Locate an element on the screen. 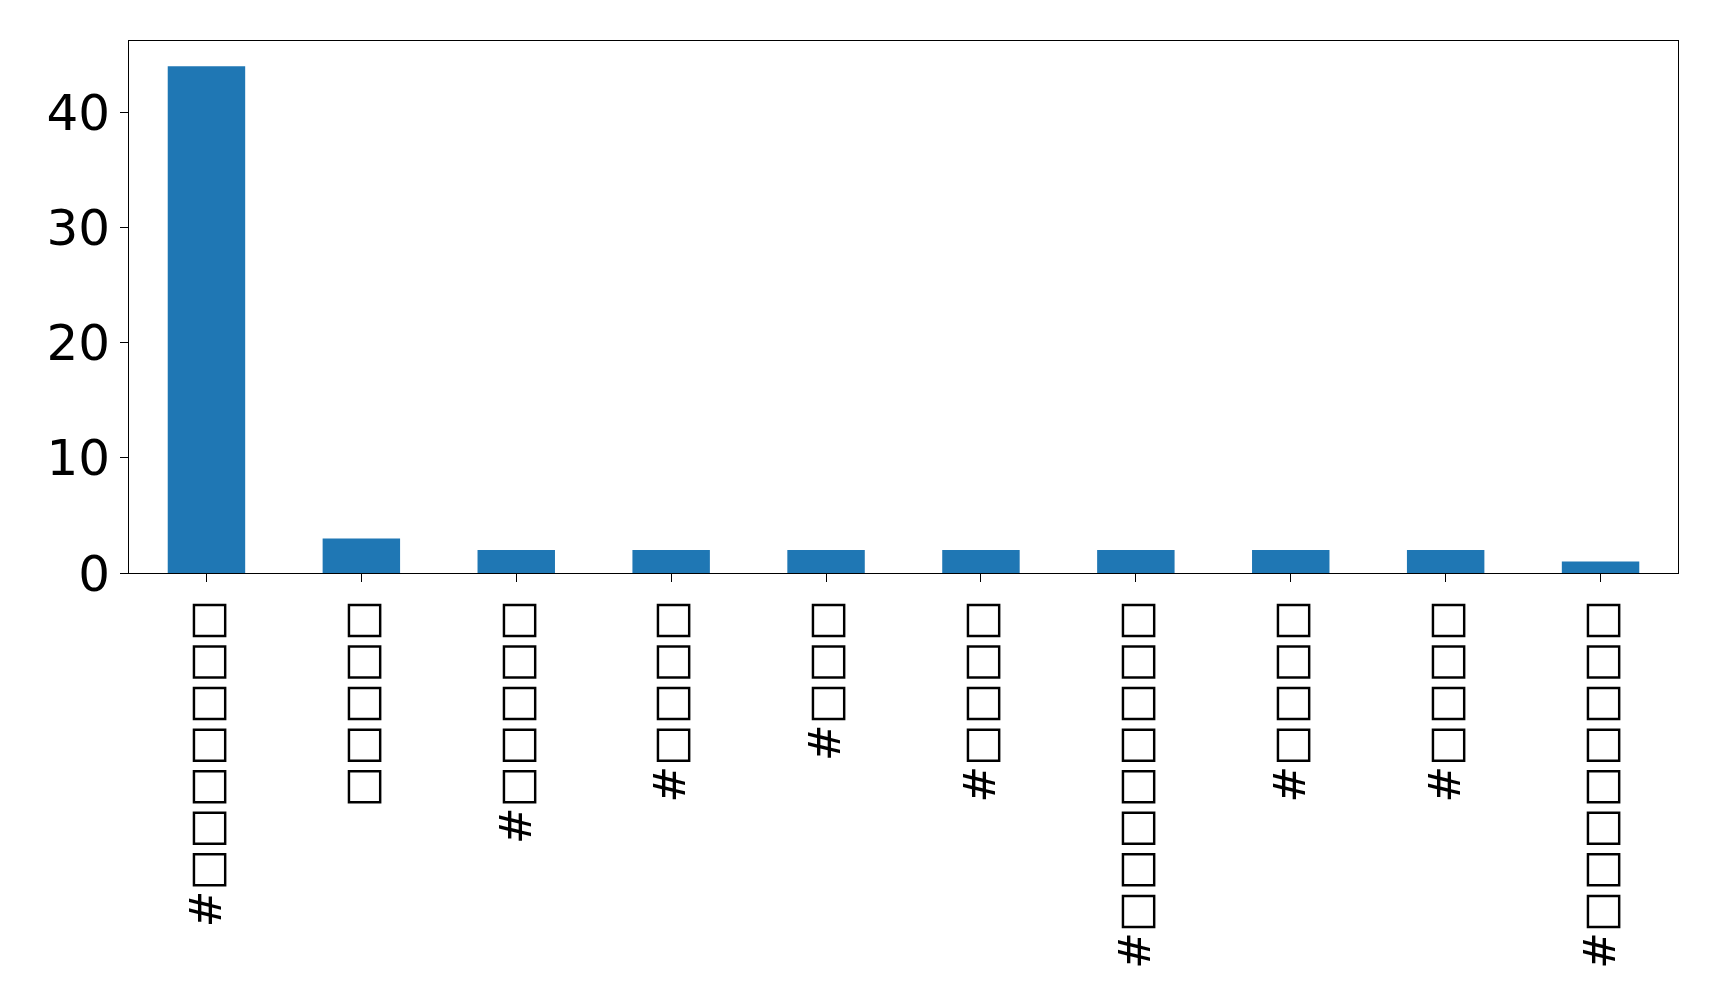 The height and width of the screenshot is (981, 1719). y-tick-label: 40 is located at coordinates (78, 112).